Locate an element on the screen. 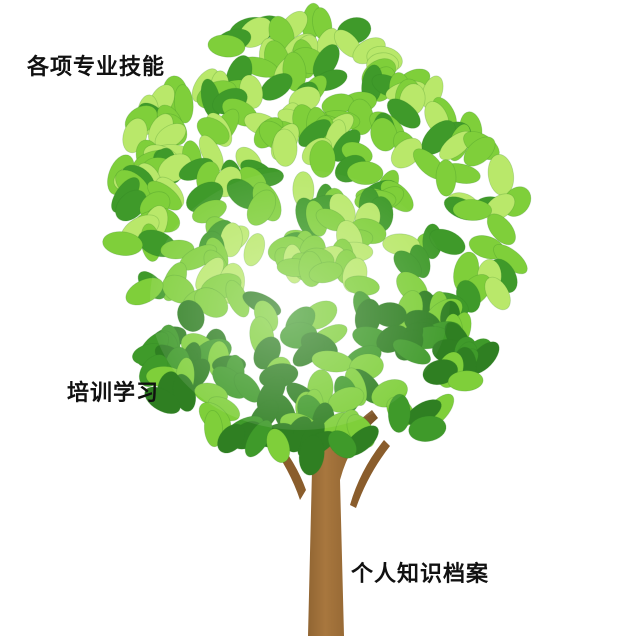  label-personal-knowledge-archive: 个人知识档案 is located at coordinates (420, 574).